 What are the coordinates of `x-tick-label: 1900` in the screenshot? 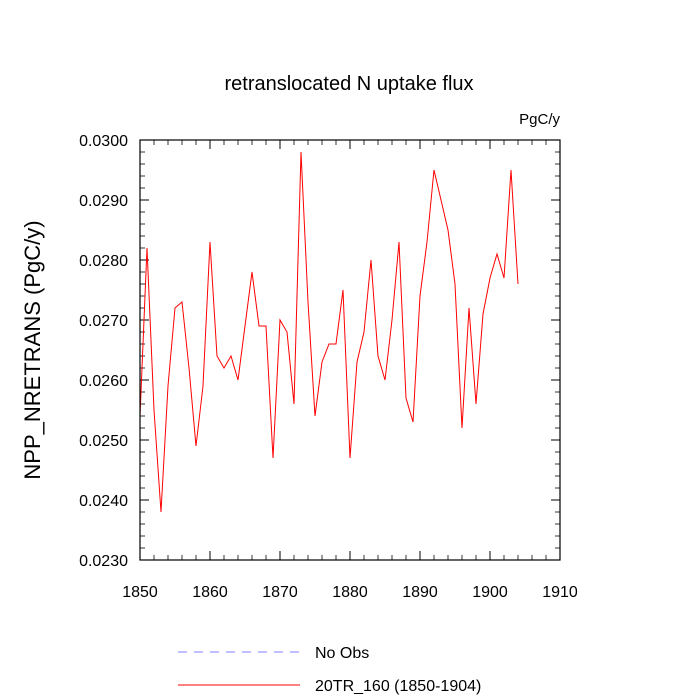 It's located at (490, 592).